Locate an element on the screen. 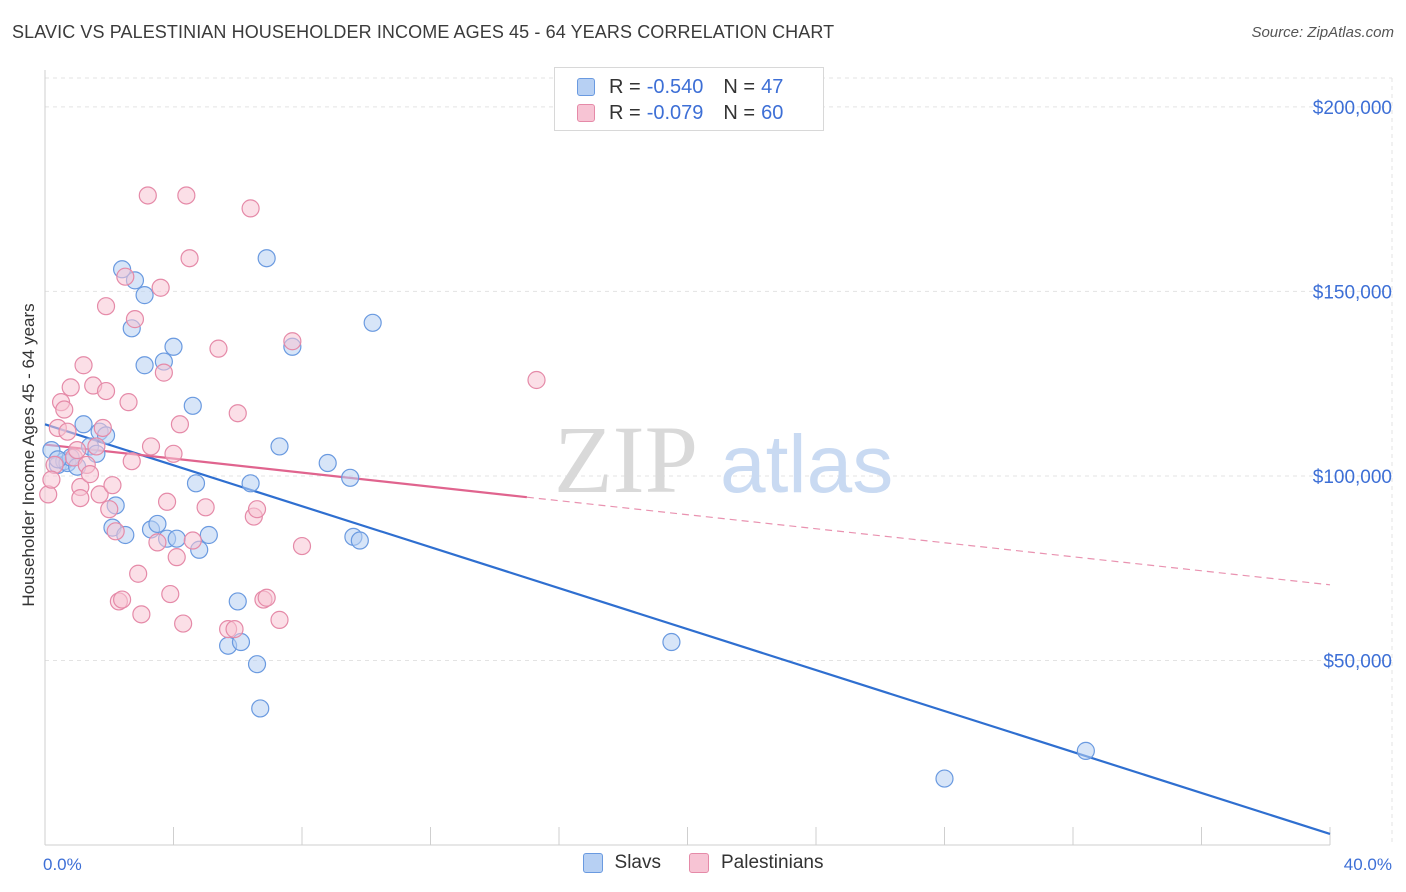  trend-line-palestinians is located at coordinates (285, 471).